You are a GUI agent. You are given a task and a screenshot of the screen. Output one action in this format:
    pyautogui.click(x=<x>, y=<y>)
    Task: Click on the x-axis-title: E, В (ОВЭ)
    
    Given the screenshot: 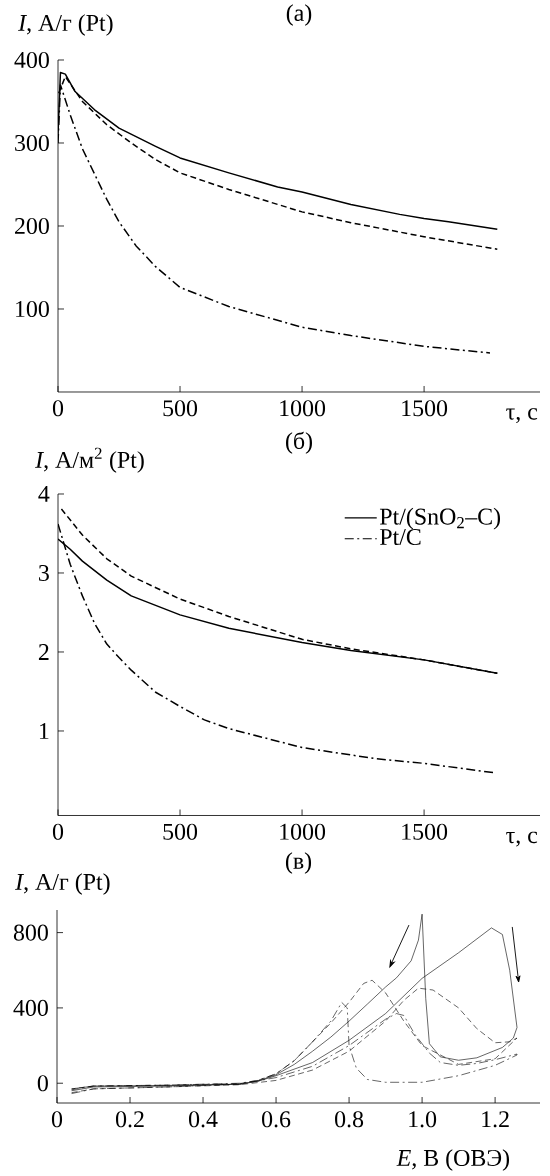 What is the action you would take?
    pyautogui.click(x=453, y=1160)
    